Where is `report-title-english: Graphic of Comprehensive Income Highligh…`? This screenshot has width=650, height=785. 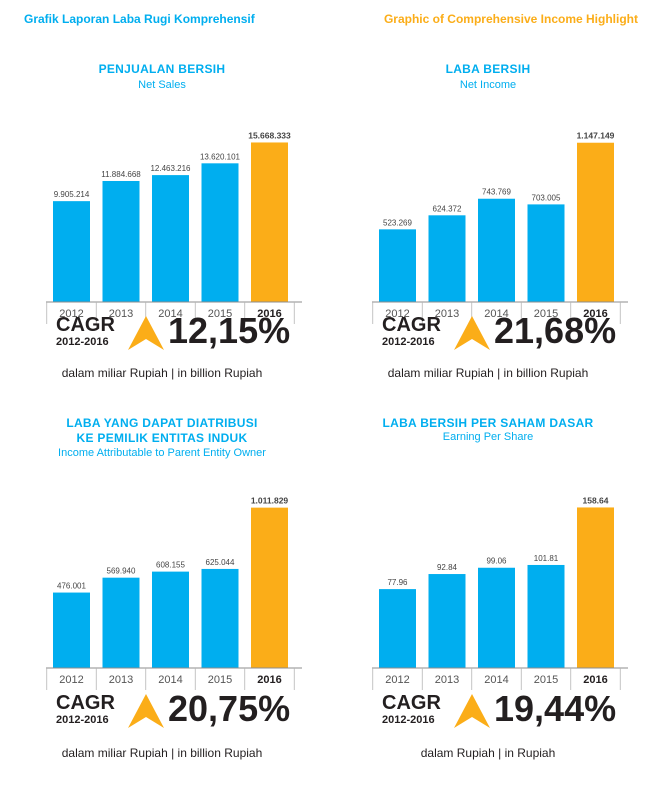 report-title-english: Graphic of Comprehensive Income Highligh… is located at coordinates (510, 19).